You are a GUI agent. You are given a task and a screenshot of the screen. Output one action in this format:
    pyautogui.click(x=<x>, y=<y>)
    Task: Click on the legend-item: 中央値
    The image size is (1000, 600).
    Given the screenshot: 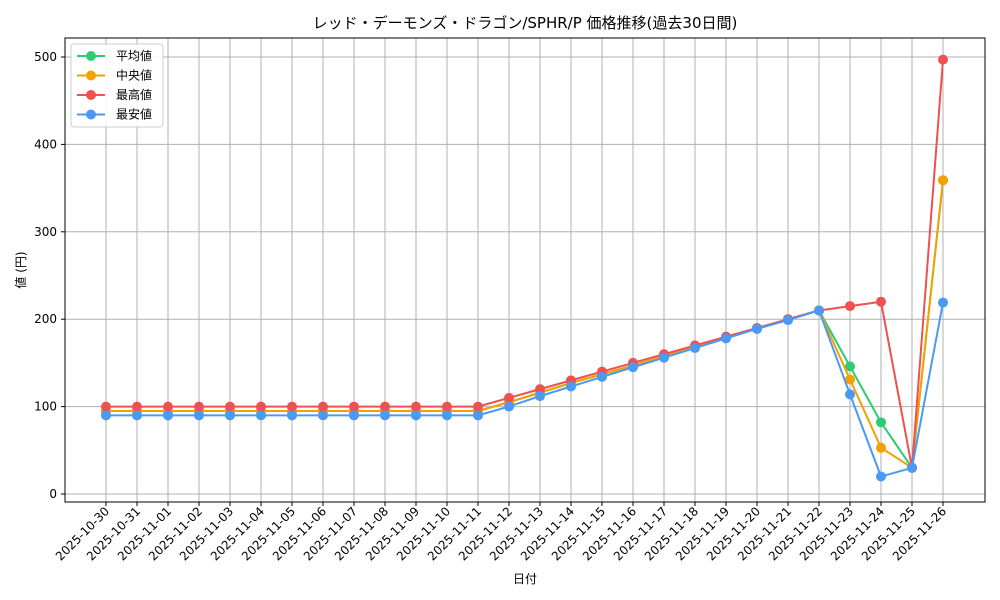 What is the action you would take?
    pyautogui.click(x=114, y=75)
    